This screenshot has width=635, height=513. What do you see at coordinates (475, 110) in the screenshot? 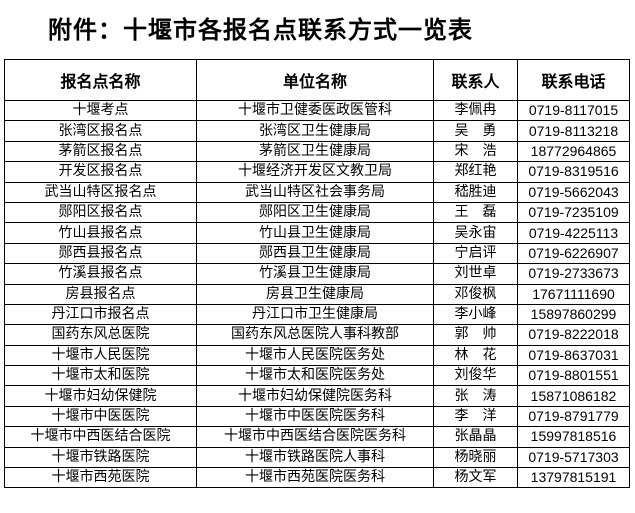
I see `cell-contact-person: 李佩冉` at bounding box center [475, 110].